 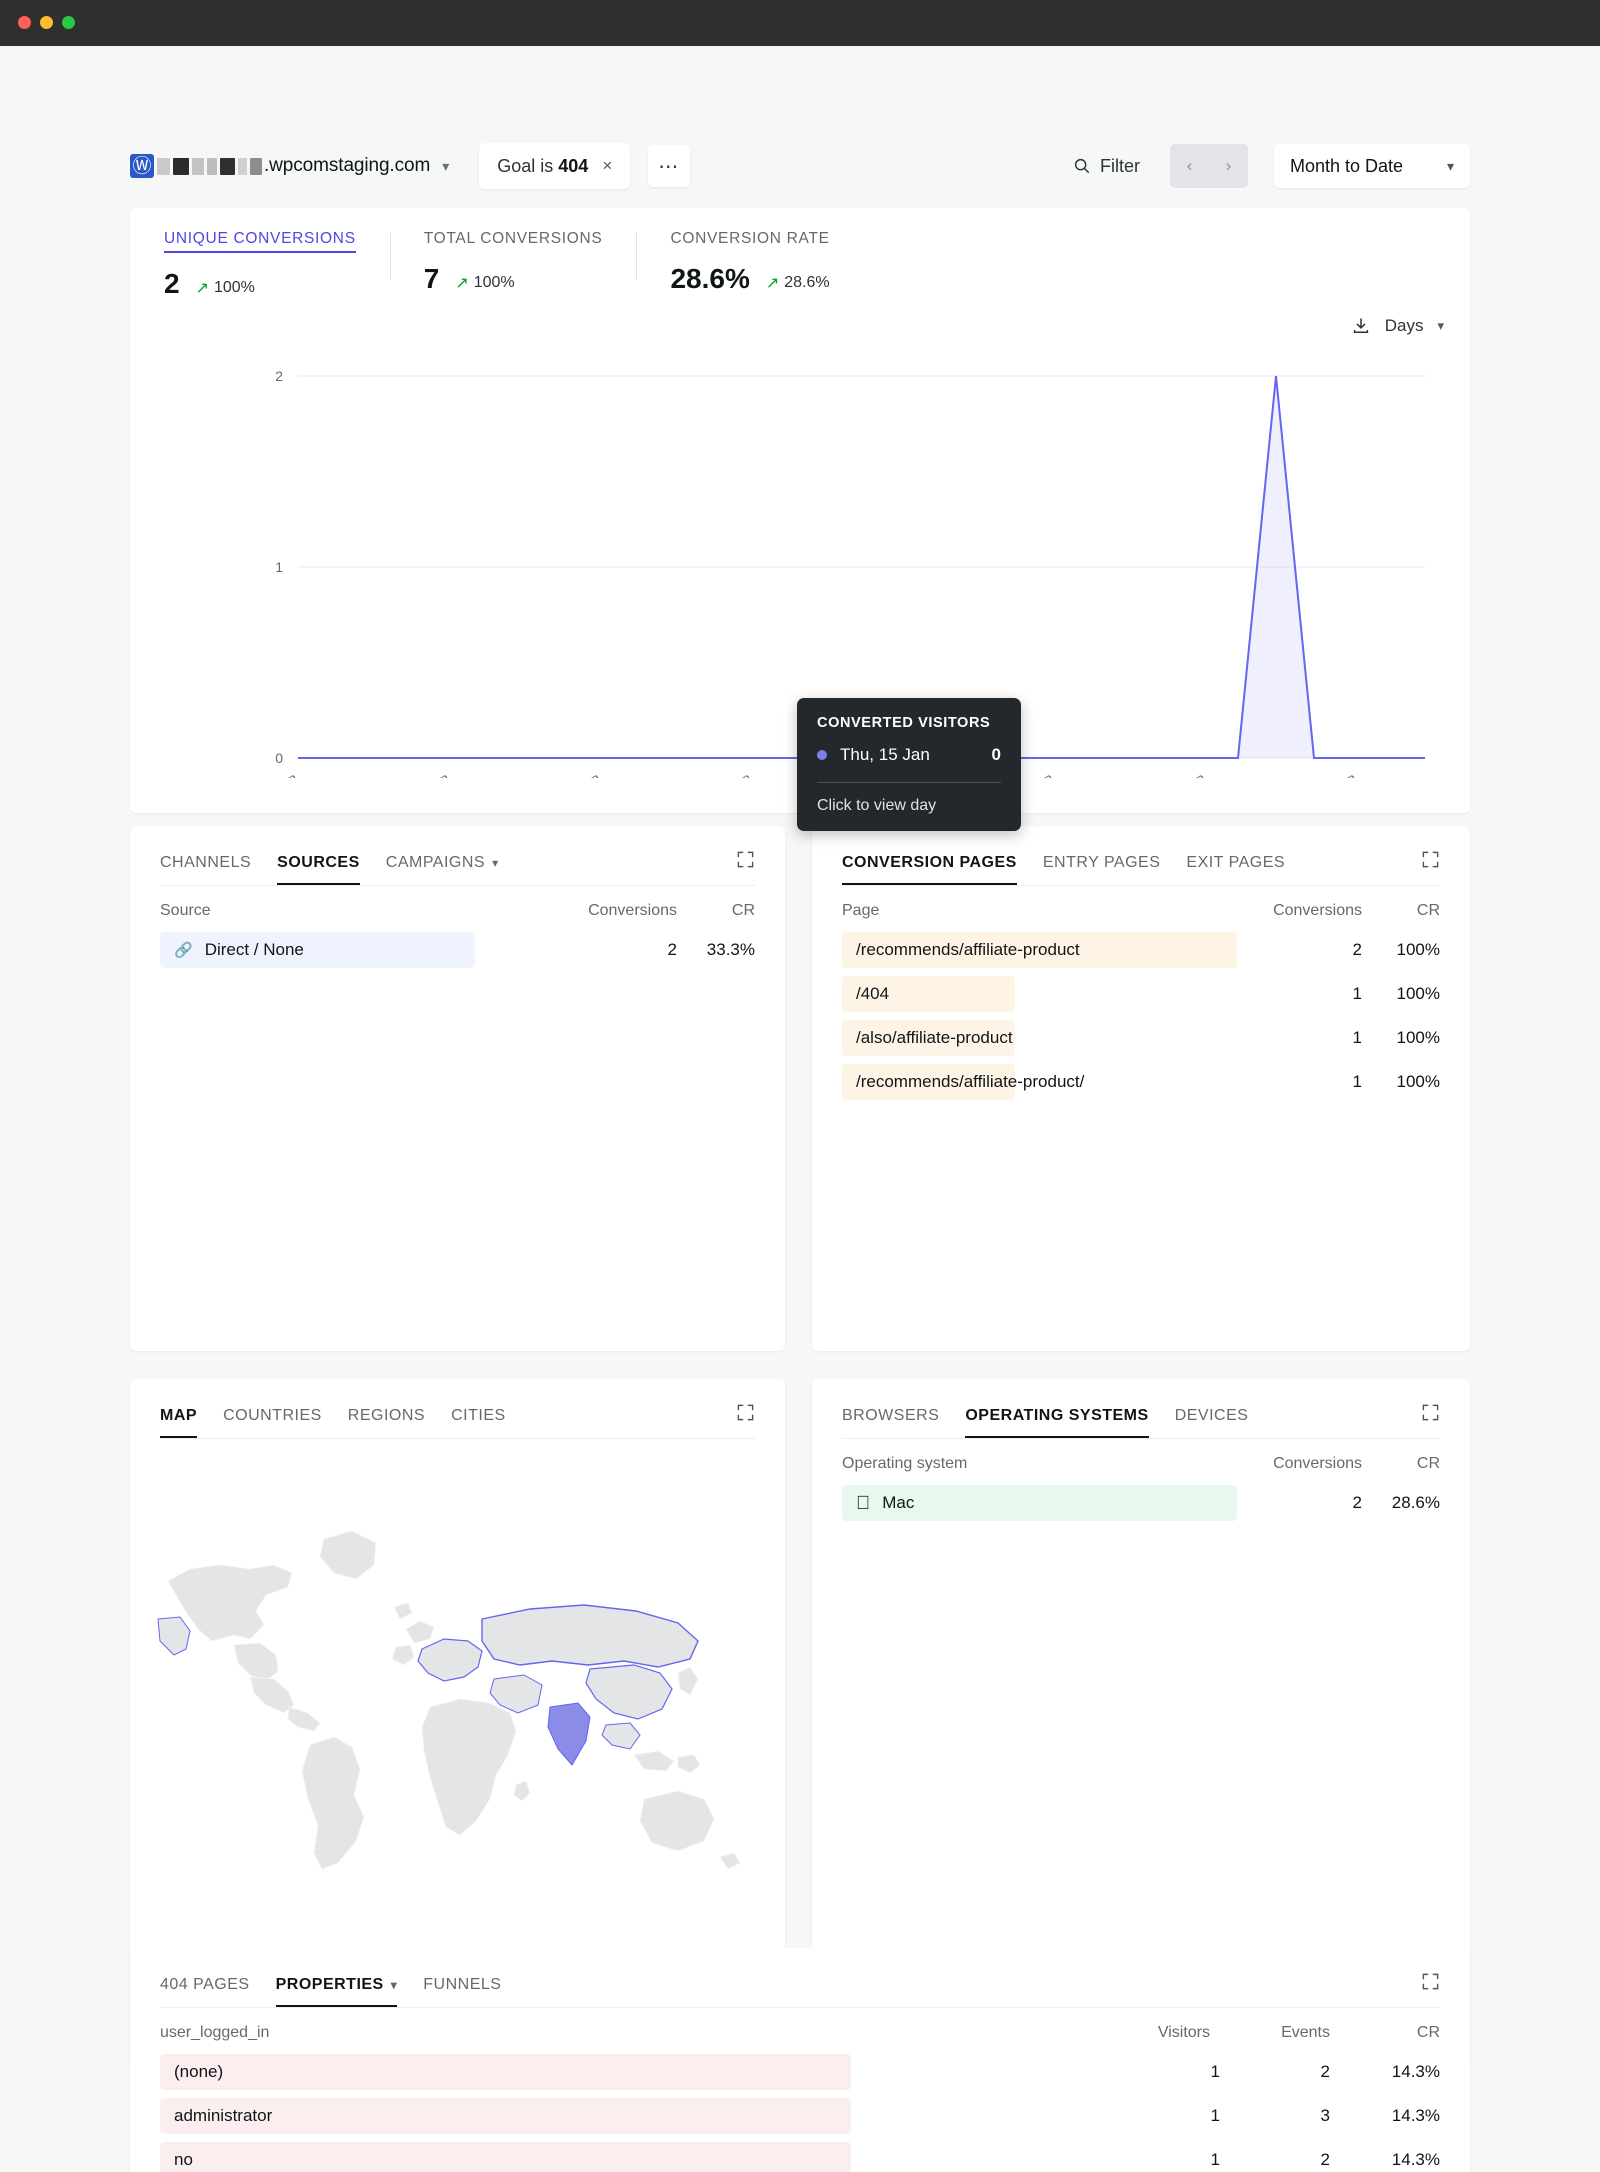 What do you see at coordinates (1211, 1415) in the screenshot?
I see `tab-devices: DEVICES` at bounding box center [1211, 1415].